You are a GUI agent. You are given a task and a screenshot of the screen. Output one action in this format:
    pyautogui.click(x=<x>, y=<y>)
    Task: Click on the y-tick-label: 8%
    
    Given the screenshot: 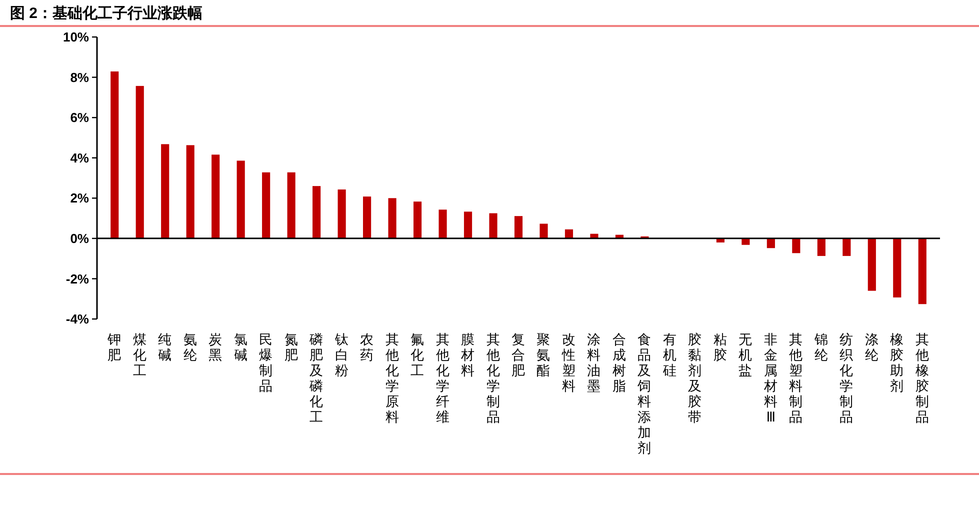 What is the action you would take?
    pyautogui.click(x=80, y=77)
    